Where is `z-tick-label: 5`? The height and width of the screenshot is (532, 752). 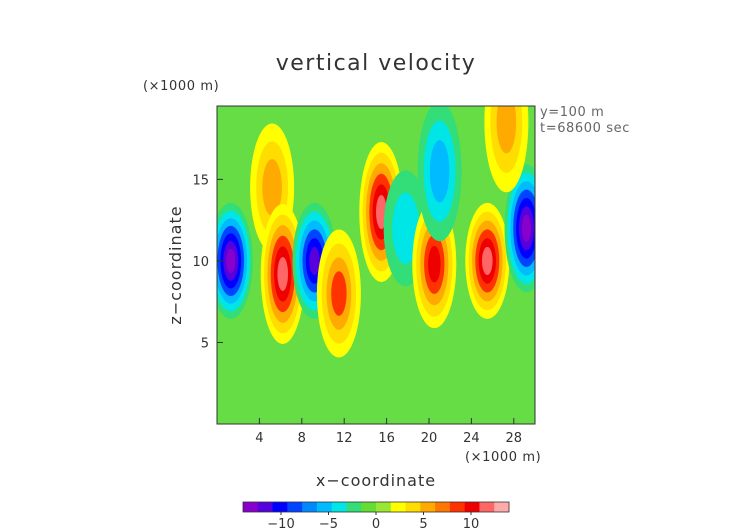 z-tick-label: 5 is located at coordinates (205, 343).